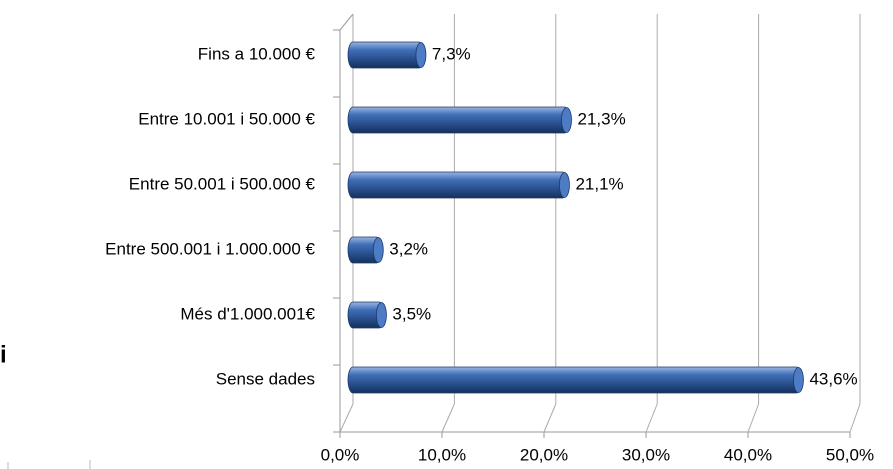  What do you see at coordinates (602, 118) in the screenshot?
I see `data-label: 21,3%` at bounding box center [602, 118].